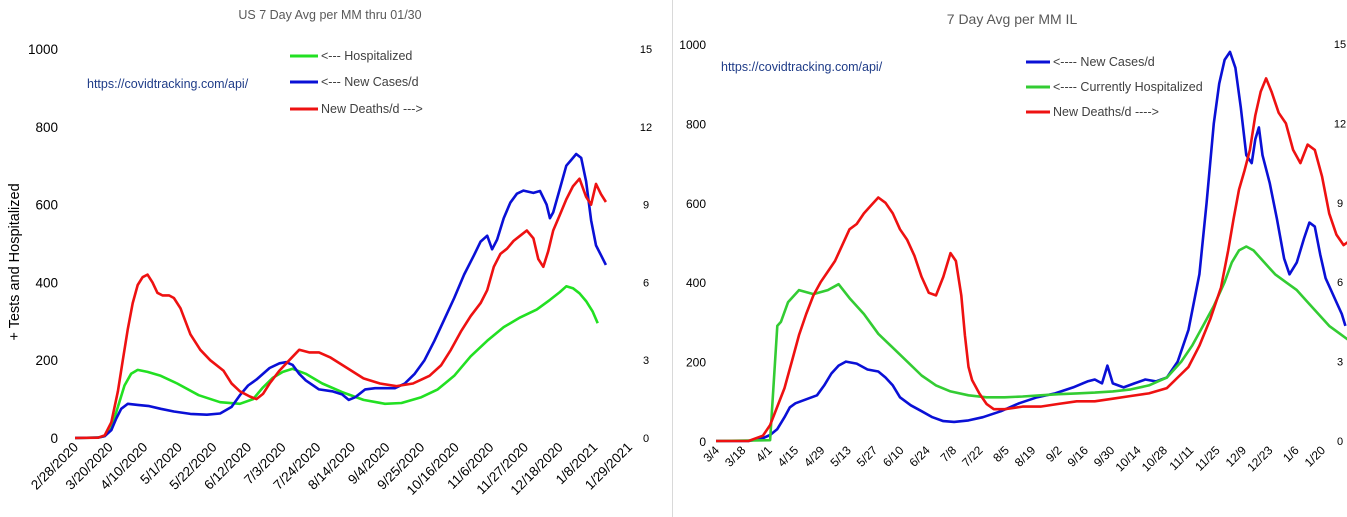 This screenshot has width=1347, height=517. I want to click on x-tick-label: 10/14, so click(1128, 458).